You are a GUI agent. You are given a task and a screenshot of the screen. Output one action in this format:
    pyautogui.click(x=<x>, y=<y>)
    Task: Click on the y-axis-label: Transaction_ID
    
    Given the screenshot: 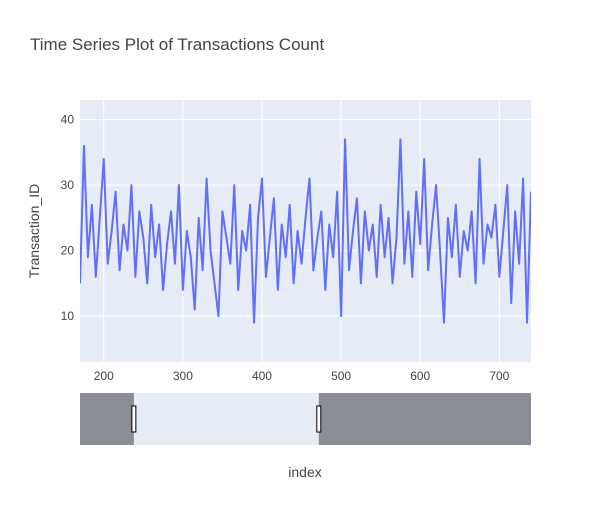 What is the action you would take?
    pyautogui.click(x=34, y=231)
    